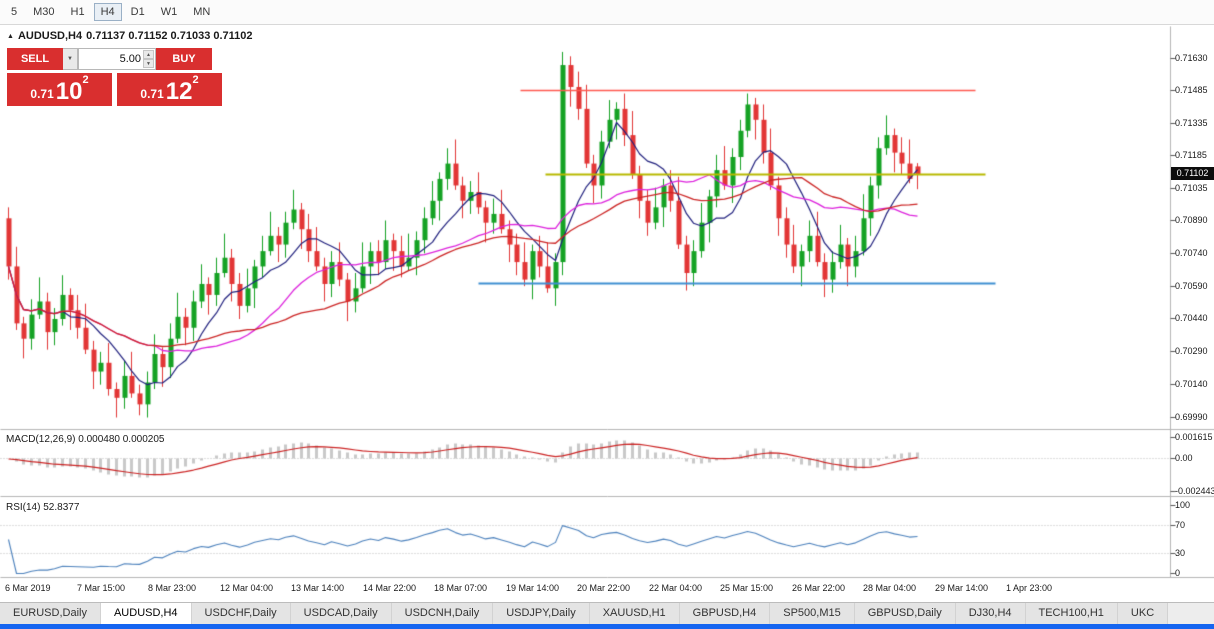  I want to click on macd-axis-label: 0.00, so click(1184, 458).